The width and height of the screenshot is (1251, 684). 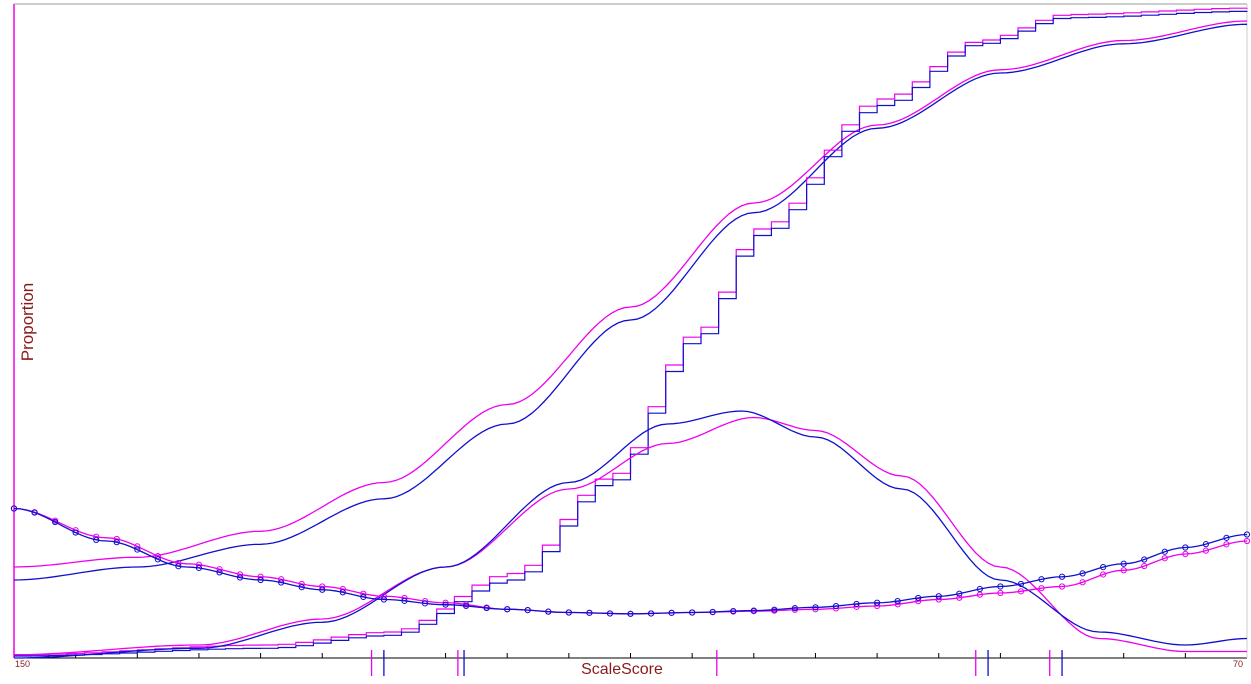 What do you see at coordinates (622, 669) in the screenshot?
I see `x-axis-title: ScaleScore` at bounding box center [622, 669].